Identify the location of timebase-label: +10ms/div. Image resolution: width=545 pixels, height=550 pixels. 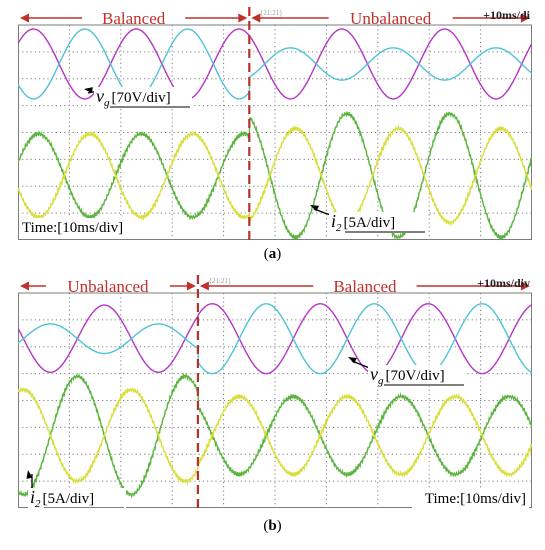
(503, 283).